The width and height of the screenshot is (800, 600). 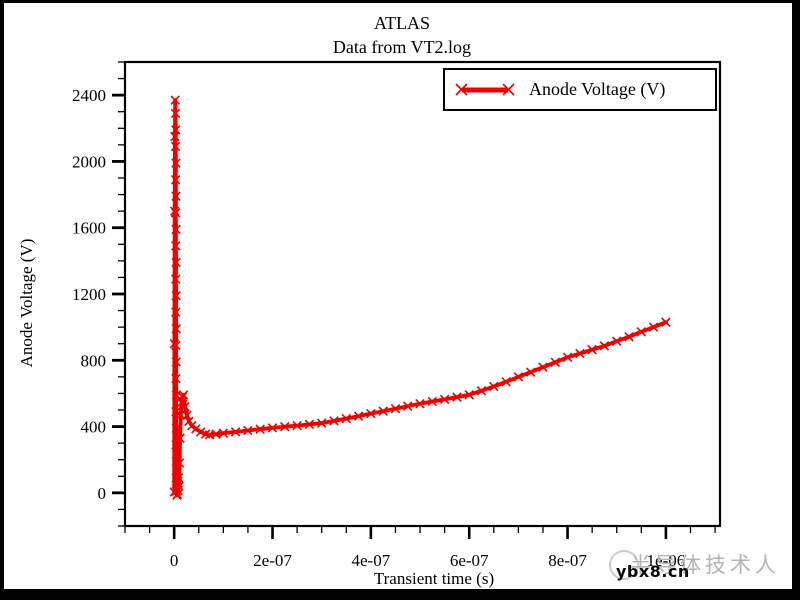 I want to click on y-tick-label: 2400, so click(x=89, y=95).